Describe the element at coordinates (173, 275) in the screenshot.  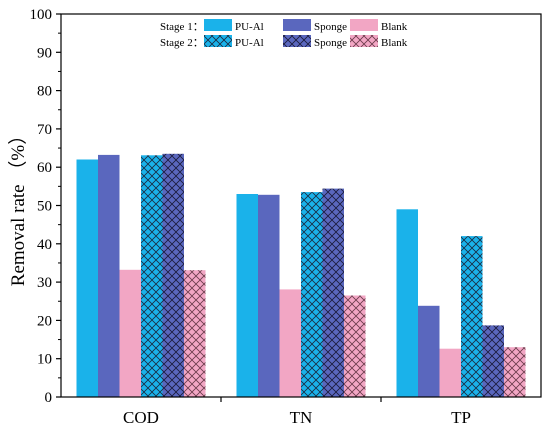
I see `bar-cod-stage2-sponge` at that location.